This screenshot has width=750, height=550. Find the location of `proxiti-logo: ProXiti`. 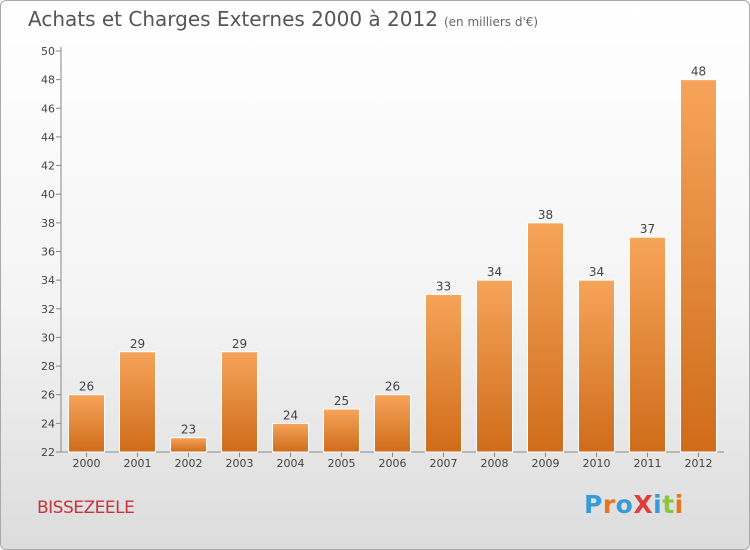

proxiti-logo: ProXiti is located at coordinates (634, 504).